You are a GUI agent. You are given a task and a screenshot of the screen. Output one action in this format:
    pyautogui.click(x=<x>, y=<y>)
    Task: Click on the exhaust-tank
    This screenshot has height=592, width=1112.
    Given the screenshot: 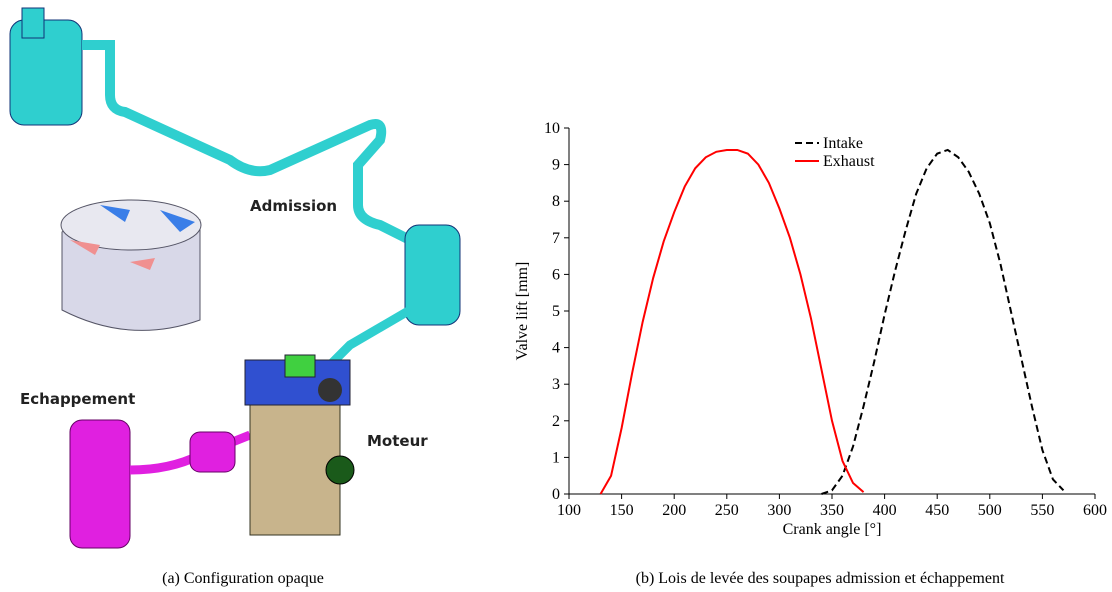 What is the action you would take?
    pyautogui.click(x=100, y=484)
    